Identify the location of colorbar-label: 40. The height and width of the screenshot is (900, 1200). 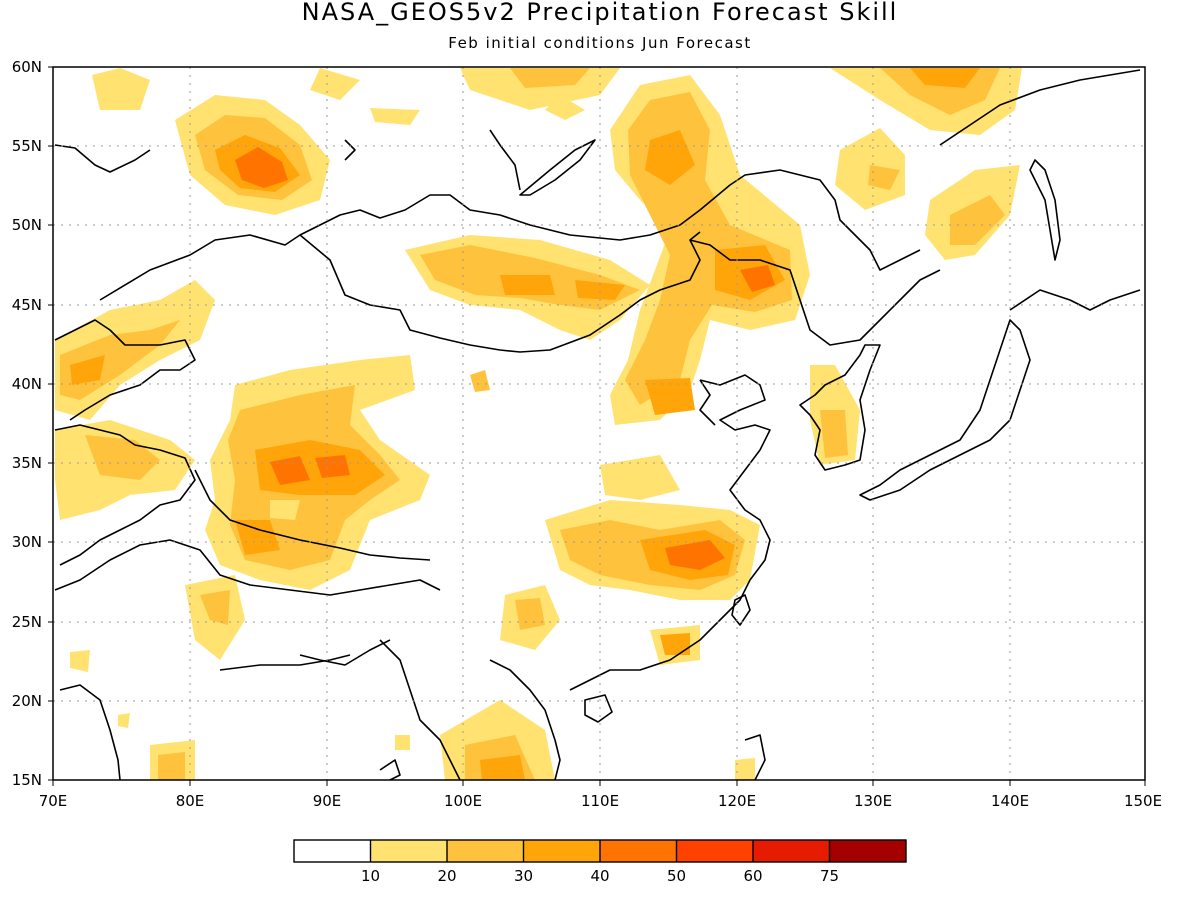
(599, 876).